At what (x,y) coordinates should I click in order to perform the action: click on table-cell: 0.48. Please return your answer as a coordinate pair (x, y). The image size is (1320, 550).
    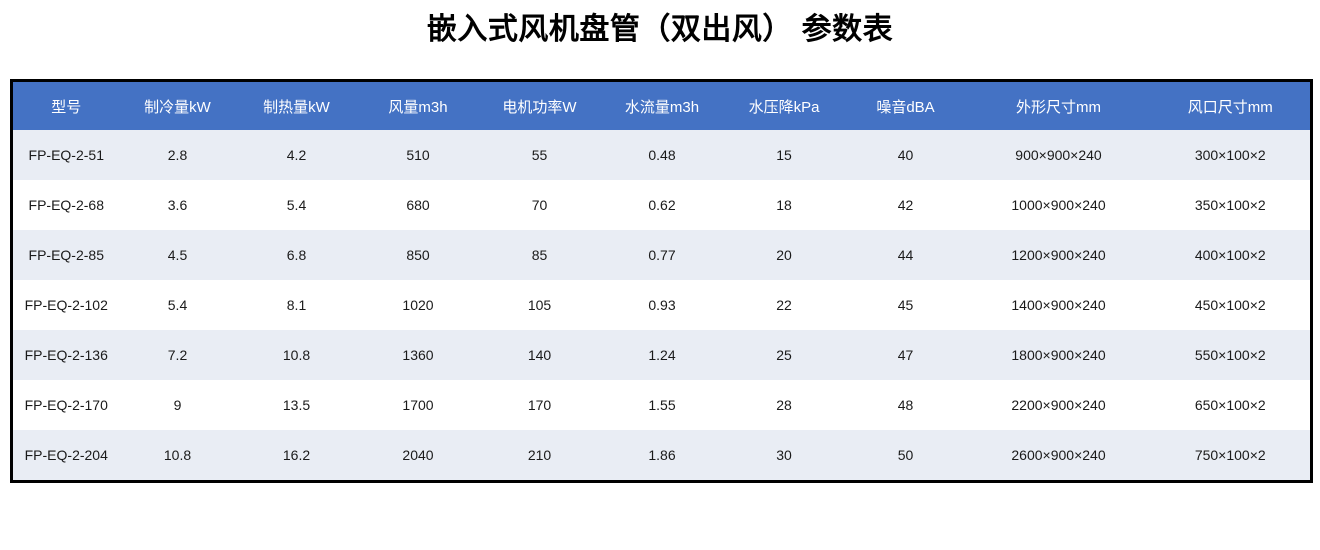
    Looking at the image, I should click on (662, 155).